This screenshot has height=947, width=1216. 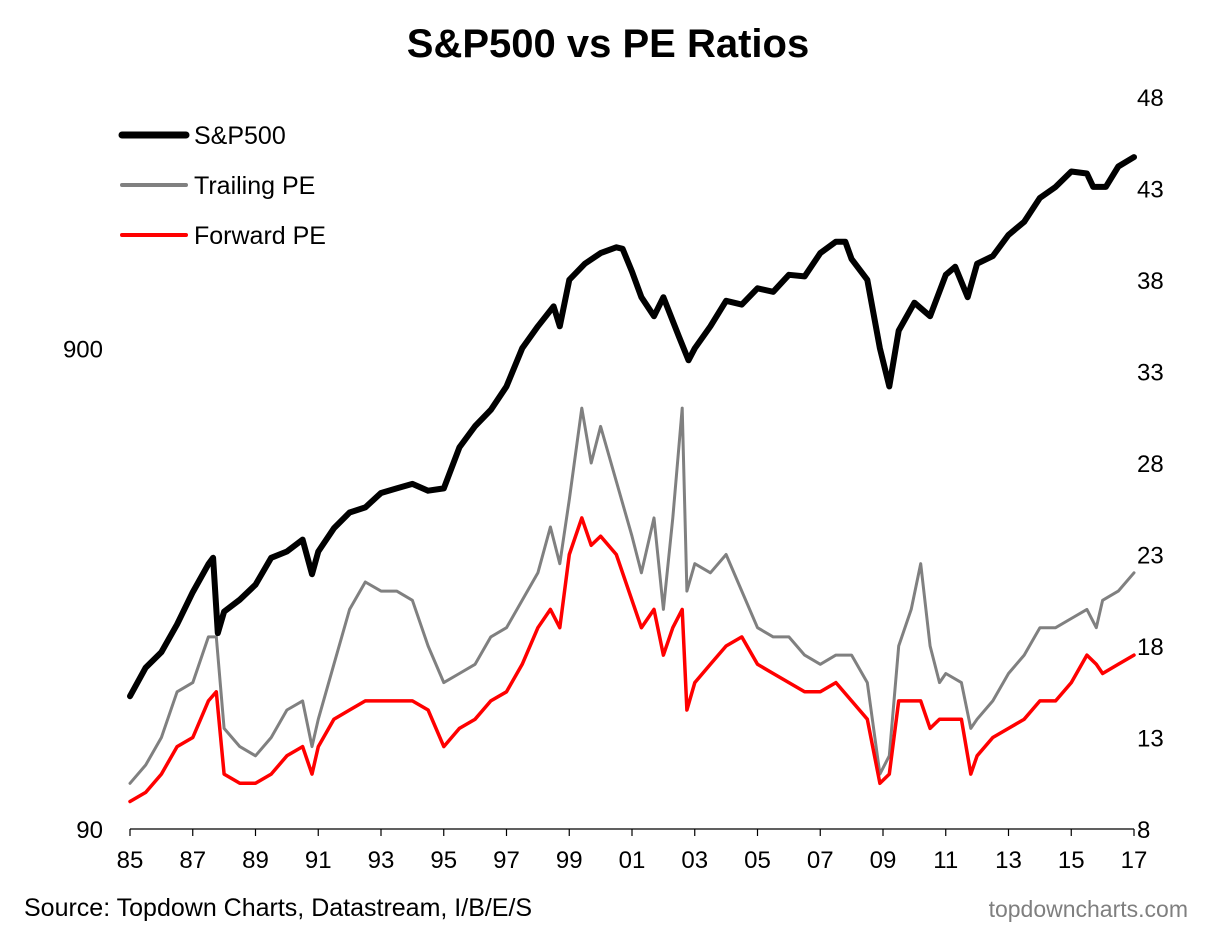 I want to click on right-axis-tick-label: 38, so click(x=1150, y=281).